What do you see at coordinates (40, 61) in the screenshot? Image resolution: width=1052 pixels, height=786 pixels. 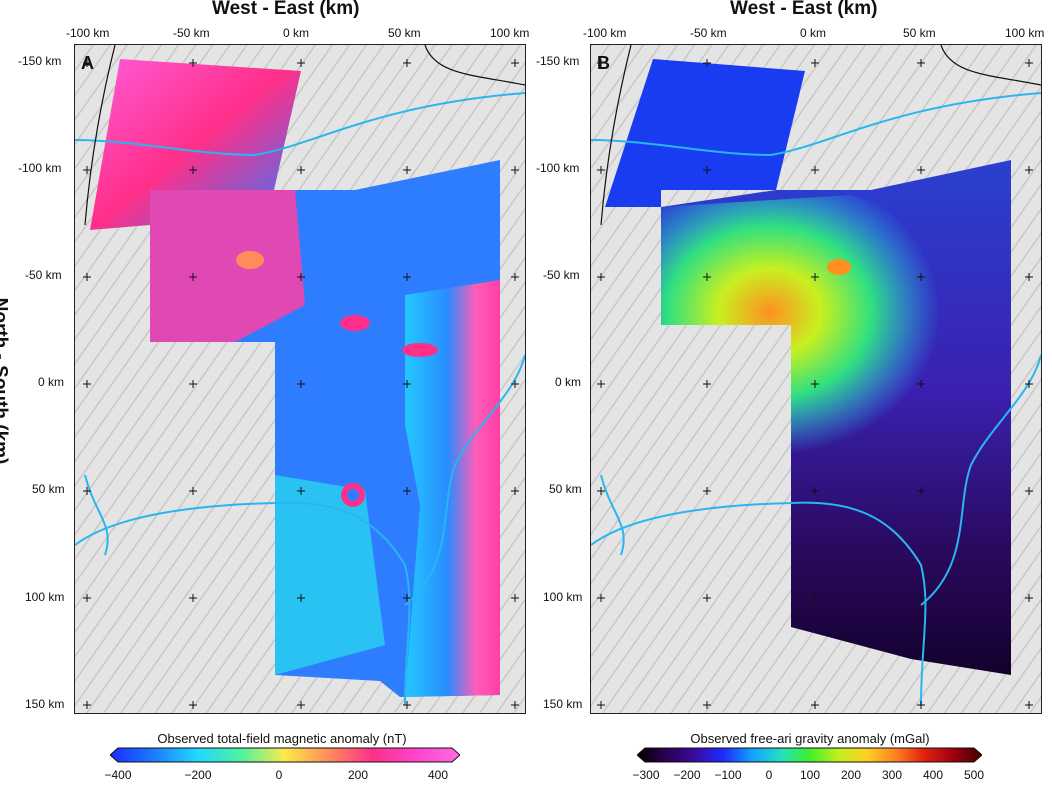 I see `y-tick-a-1: -150 km` at bounding box center [40, 61].